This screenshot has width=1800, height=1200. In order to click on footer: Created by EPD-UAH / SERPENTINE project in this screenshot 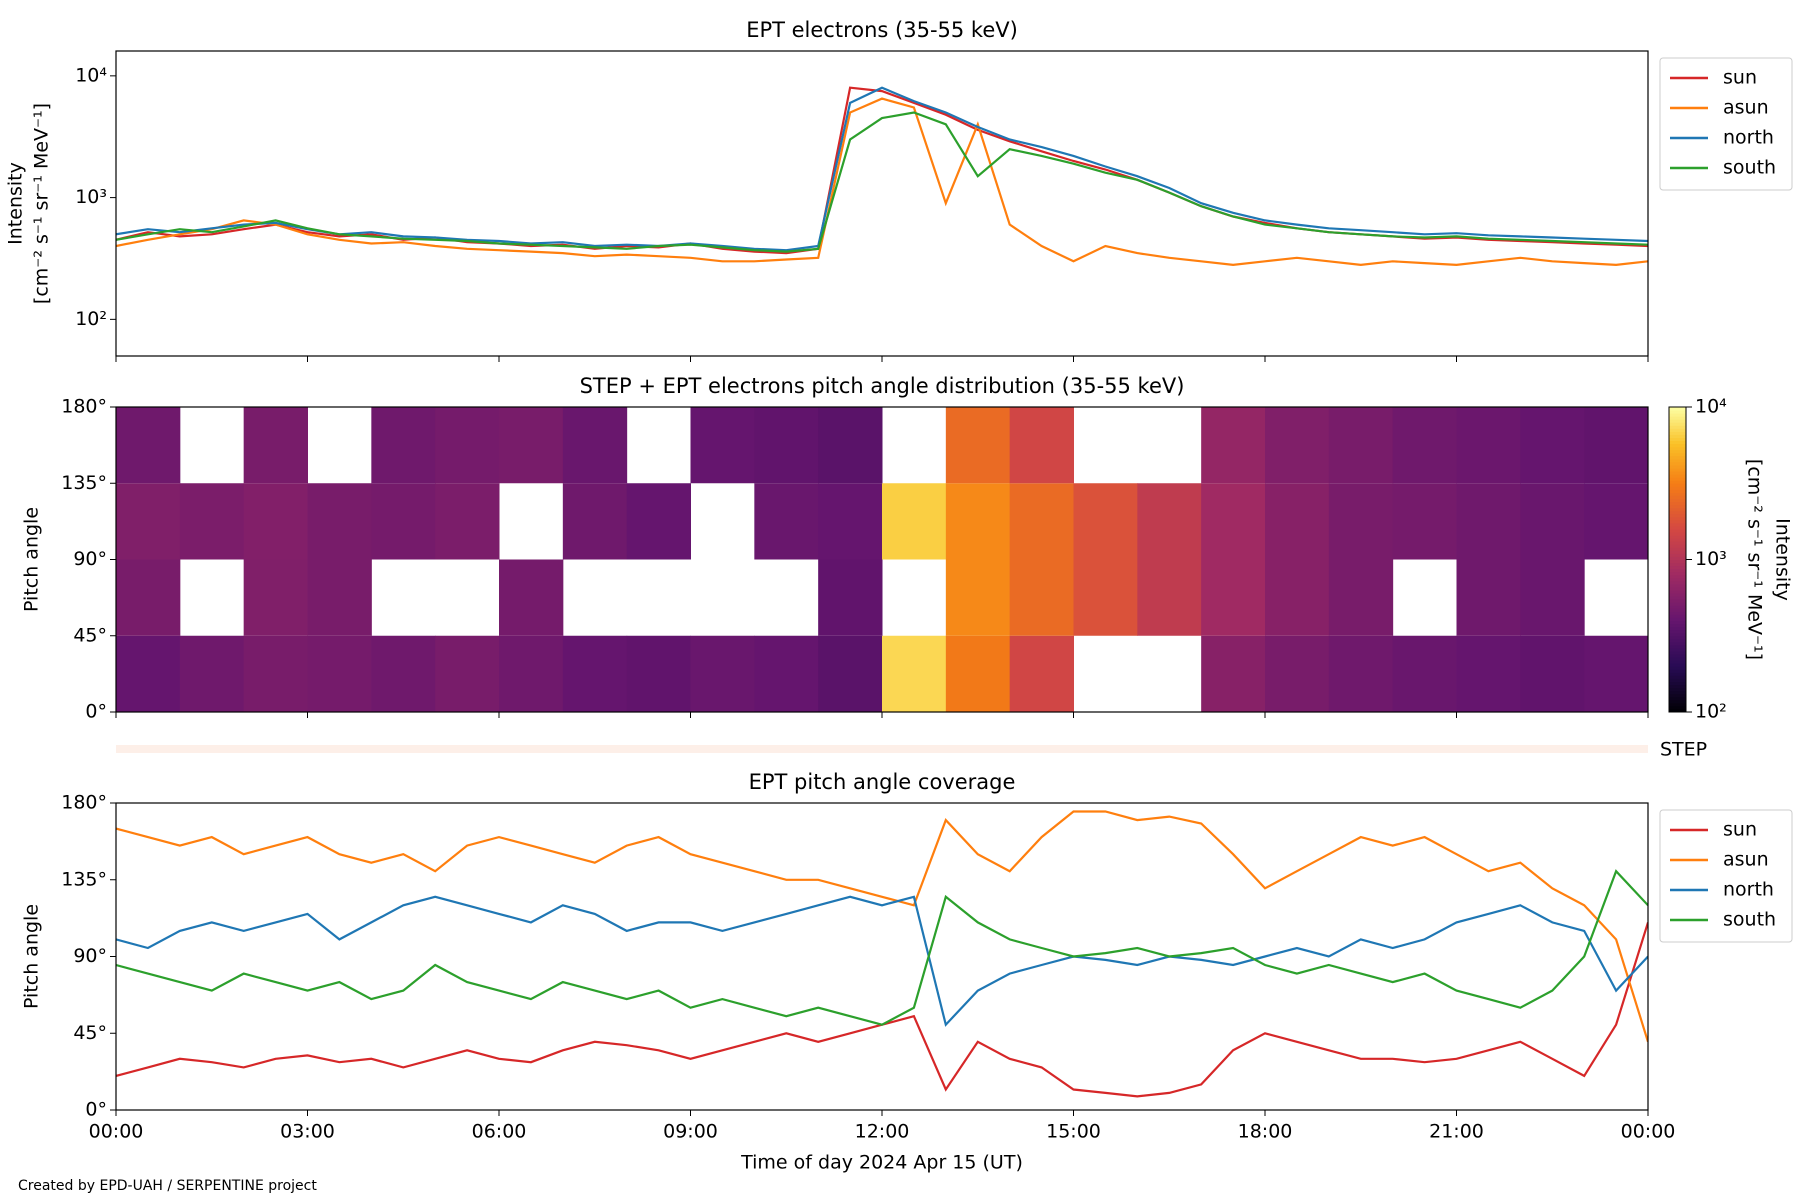, I will do `click(167, 1186)`.